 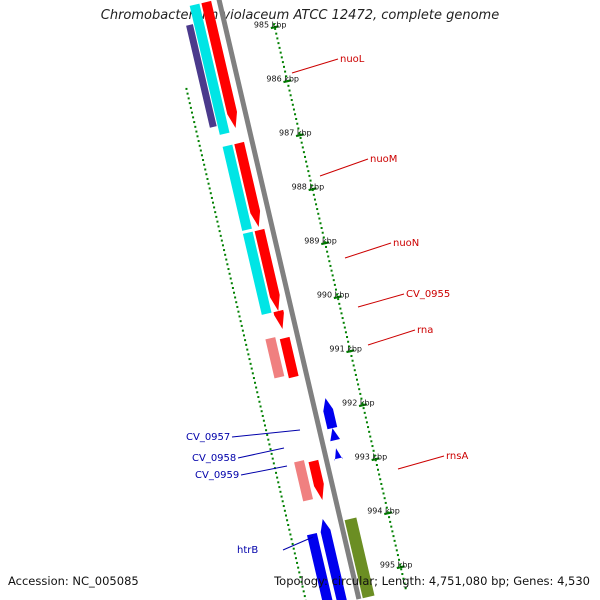 What do you see at coordinates (352, 59) in the screenshot?
I see `gene-label-nuol: nuoL` at bounding box center [352, 59].